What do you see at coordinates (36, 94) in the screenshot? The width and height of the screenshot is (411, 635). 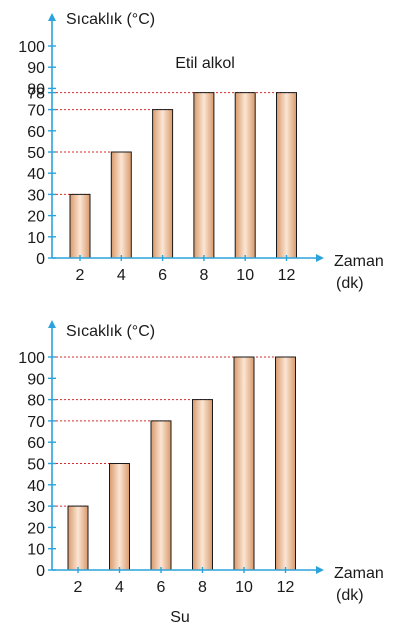 I see `y-tick-label: 78` at bounding box center [36, 94].